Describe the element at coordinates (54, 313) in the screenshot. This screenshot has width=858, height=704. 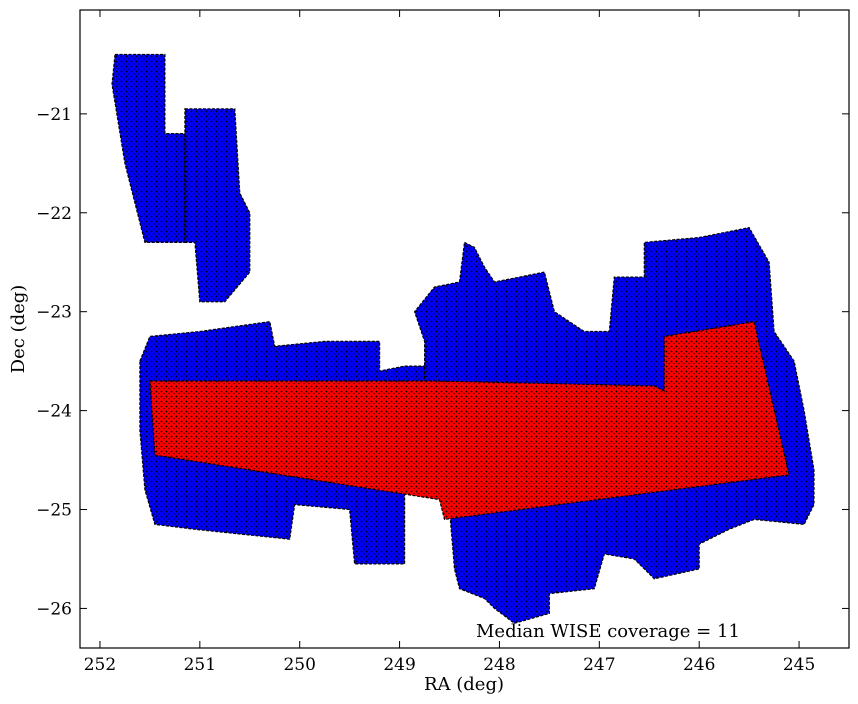
I see `y-tick-label: −23` at that location.